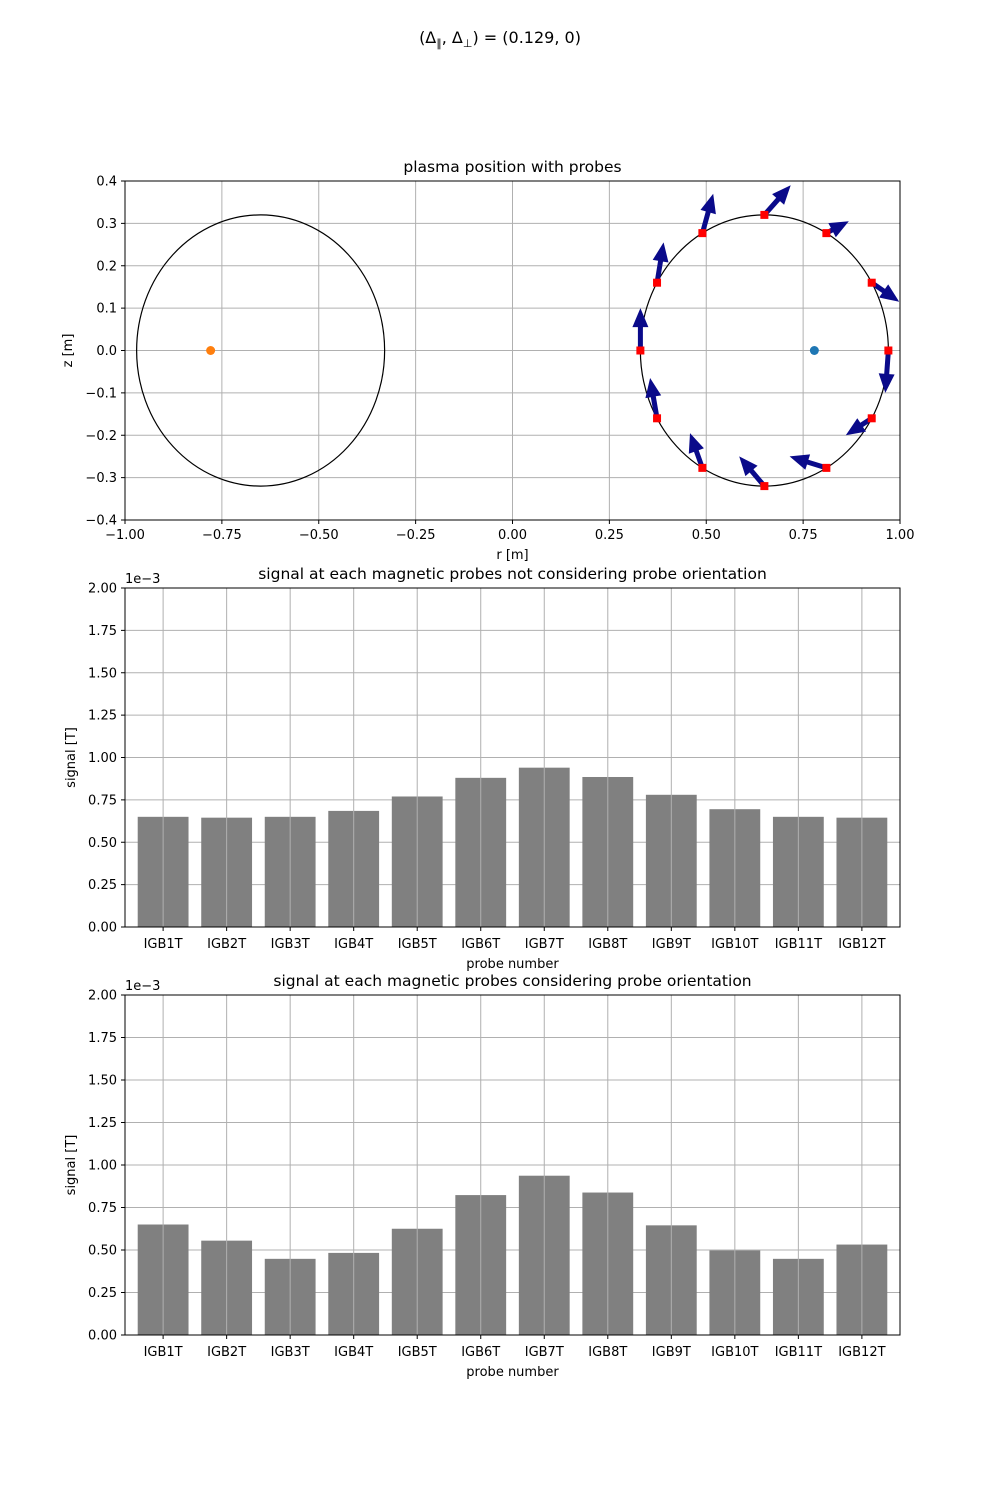 This screenshot has width=1000, height=1500. I want to click on x-tick-label: IGB2T, so click(226, 944).